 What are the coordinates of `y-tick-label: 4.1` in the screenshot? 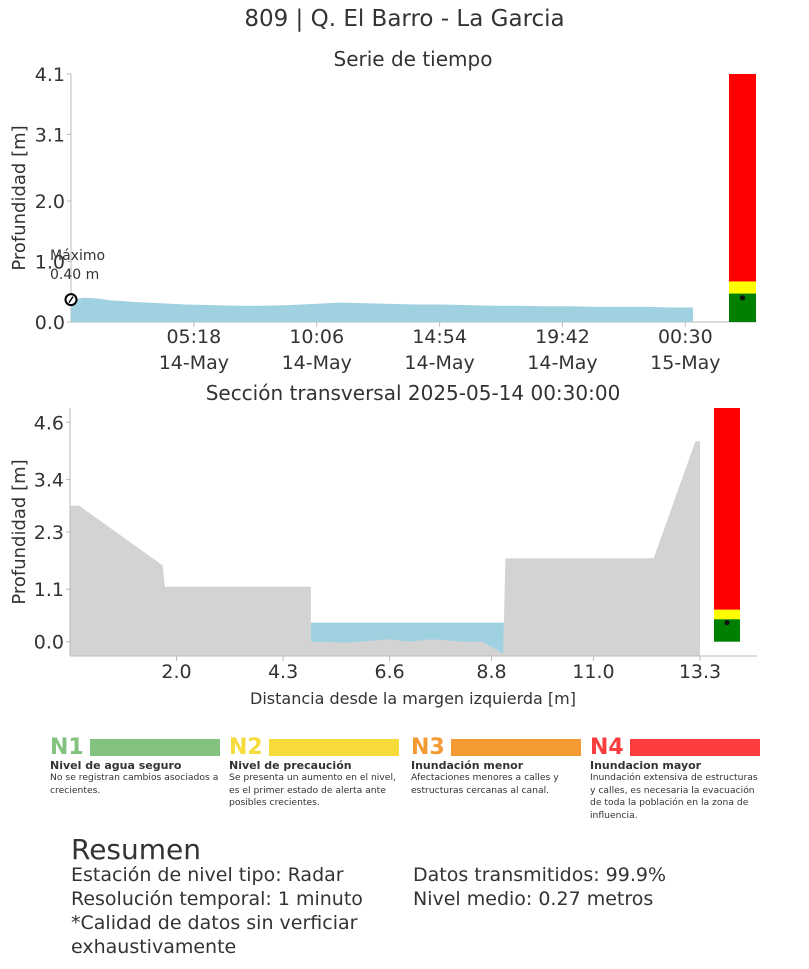 It's located at (50, 75).